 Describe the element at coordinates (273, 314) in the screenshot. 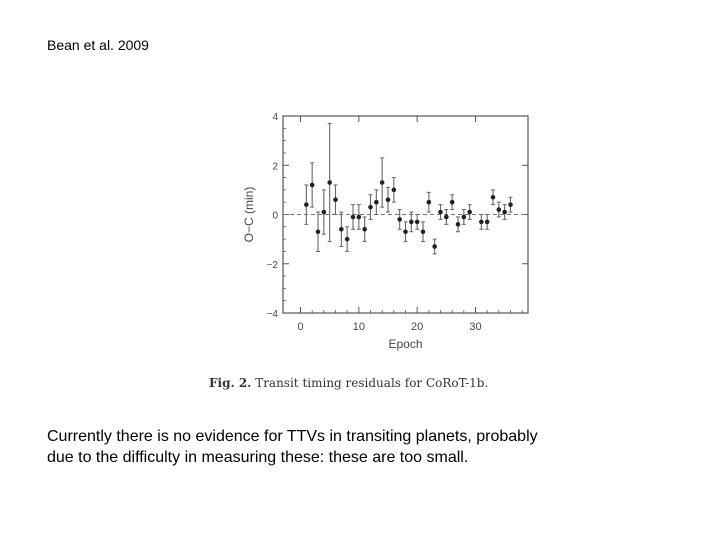

I see `y-tick-label: −4` at that location.